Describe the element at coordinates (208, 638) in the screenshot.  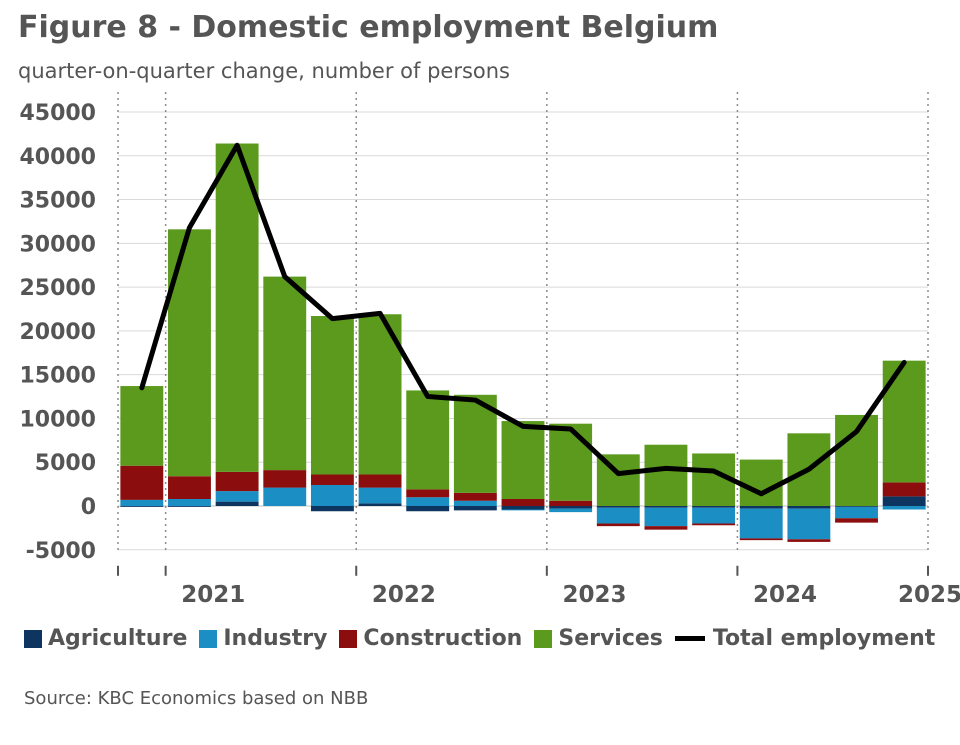
I see `legend-swatch-industry` at that location.